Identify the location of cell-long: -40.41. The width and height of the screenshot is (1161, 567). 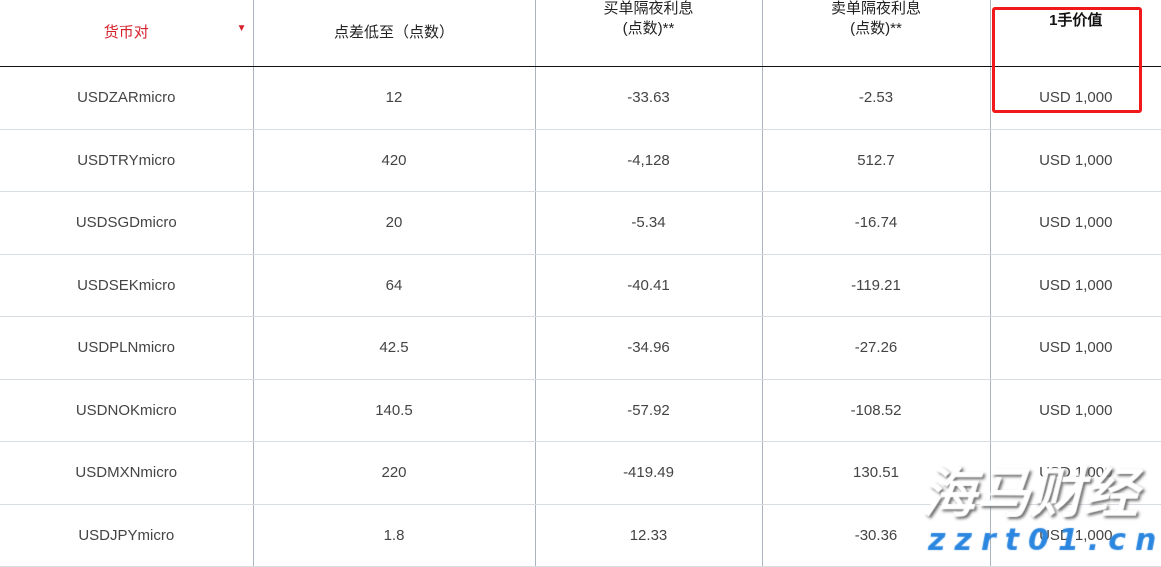
(649, 285).